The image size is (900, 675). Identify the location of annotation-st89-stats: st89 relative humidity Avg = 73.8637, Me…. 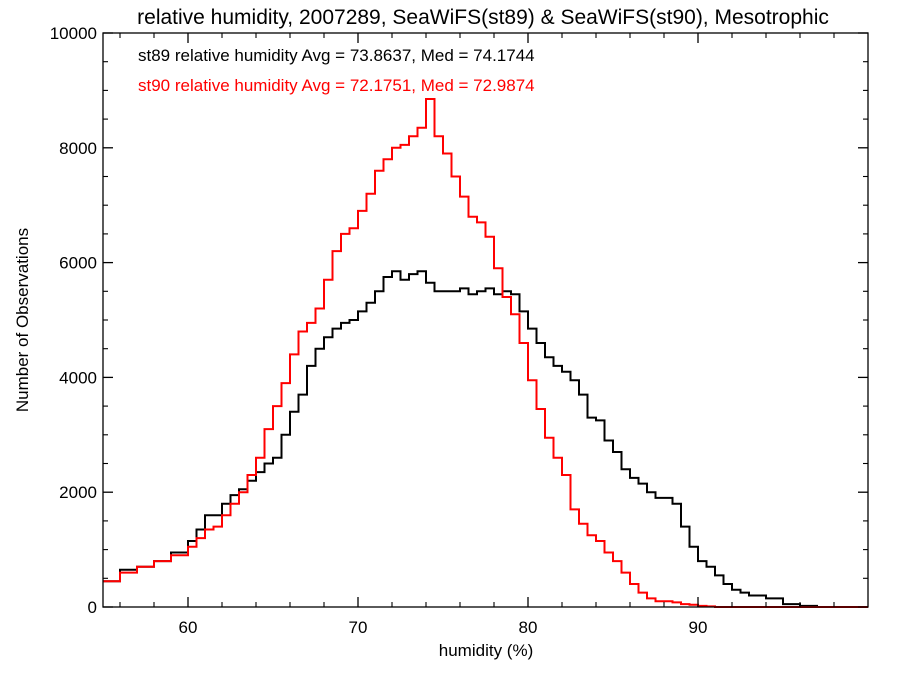
(336, 55).